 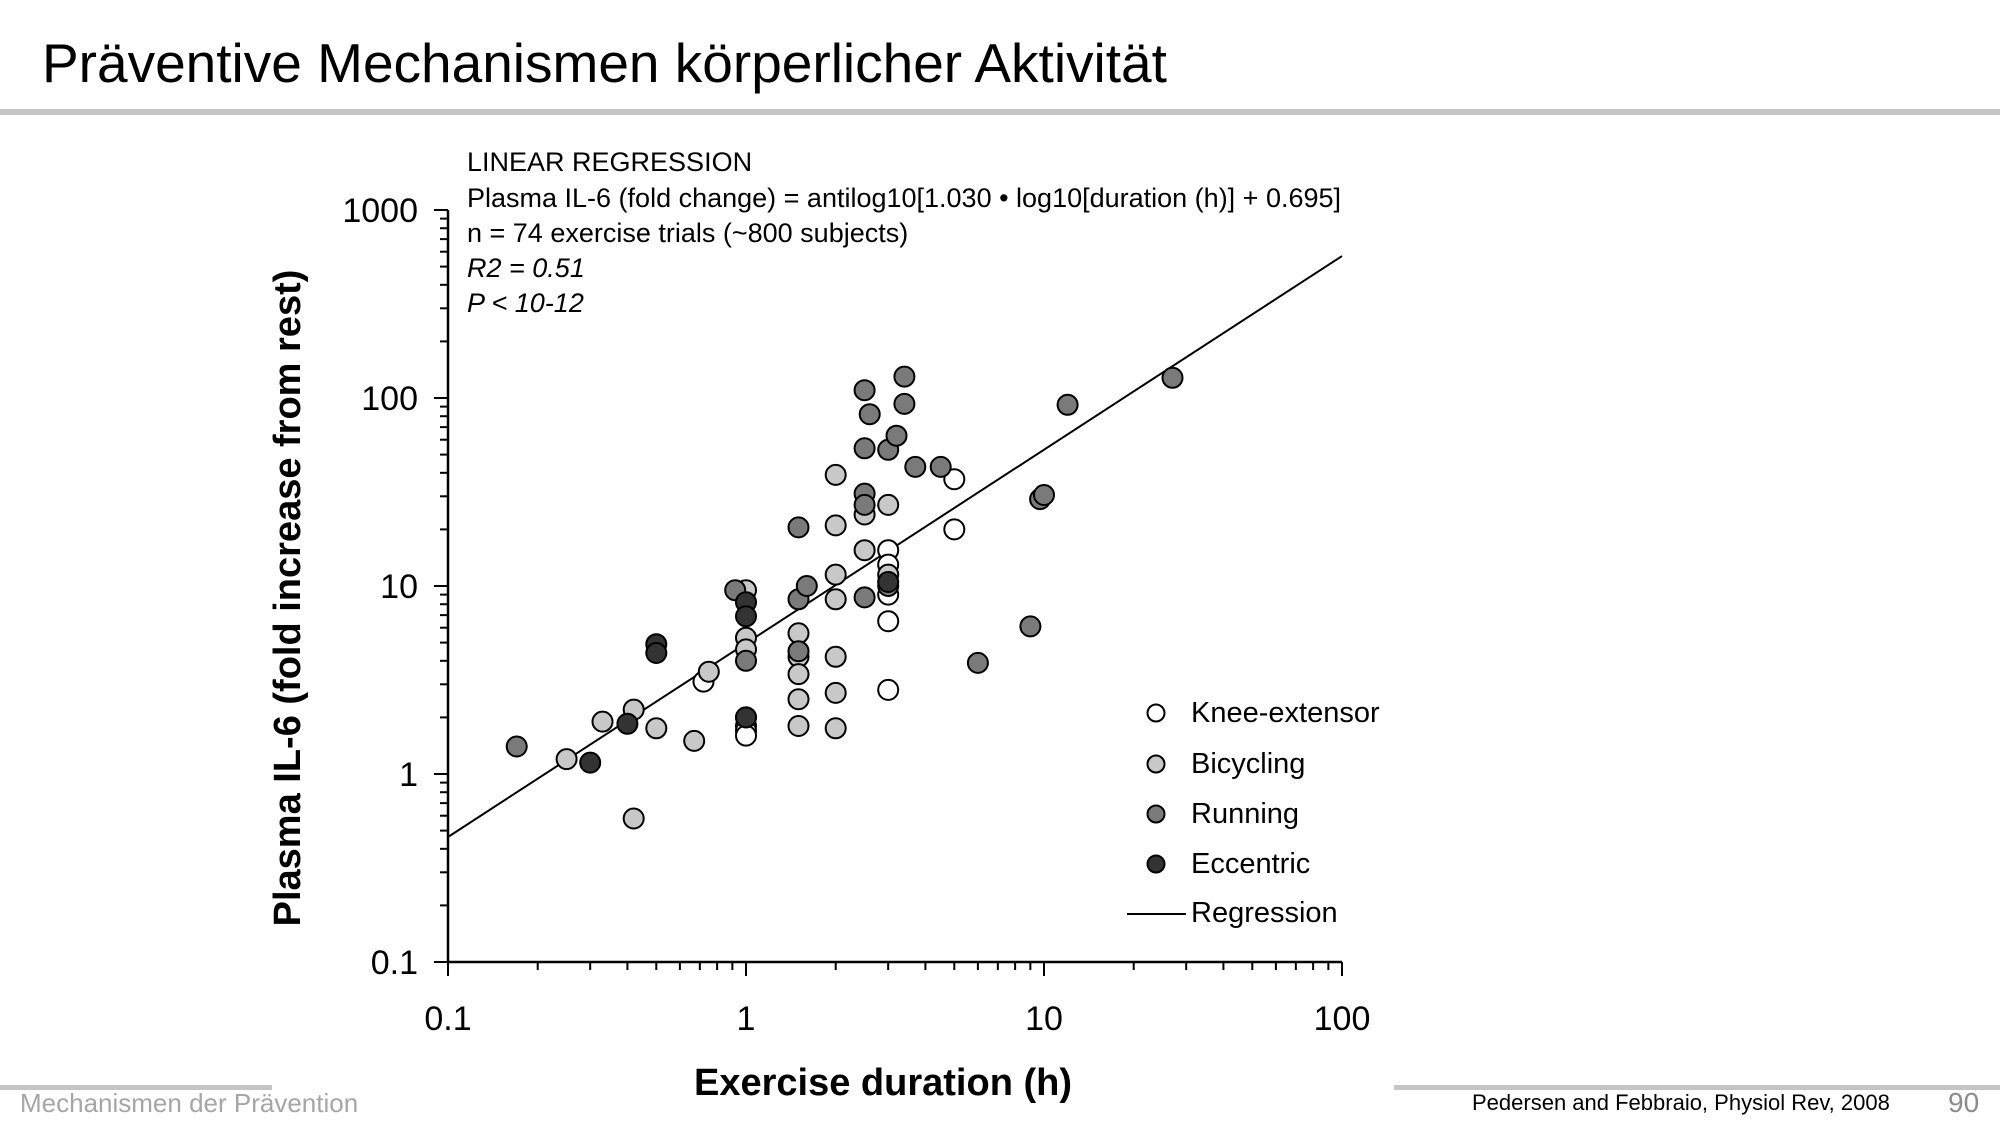 What do you see at coordinates (526, 268) in the screenshot?
I see `annotation-r2: R2 = 0.51` at bounding box center [526, 268].